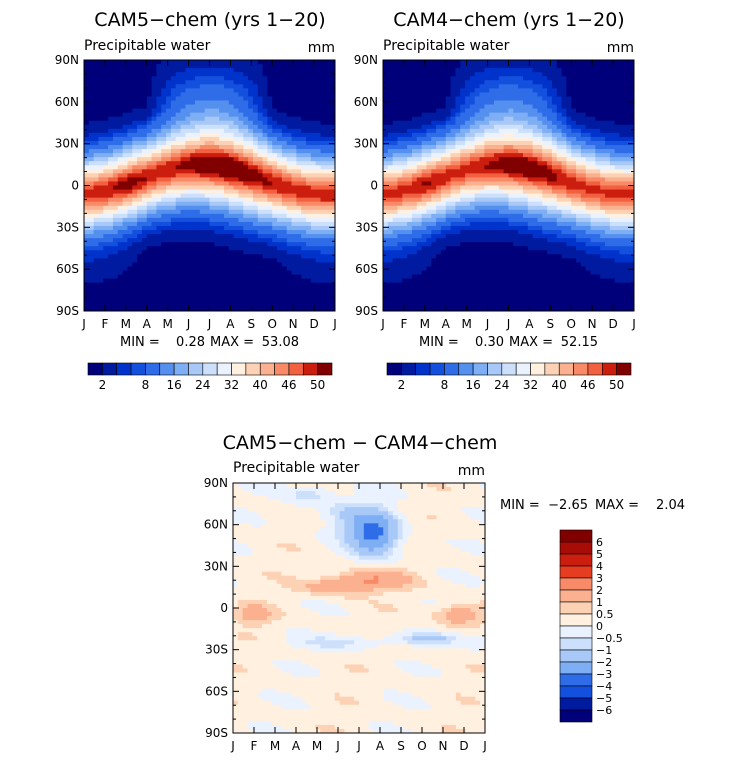  I want to click on colorbar-label: 8, so click(146, 385).